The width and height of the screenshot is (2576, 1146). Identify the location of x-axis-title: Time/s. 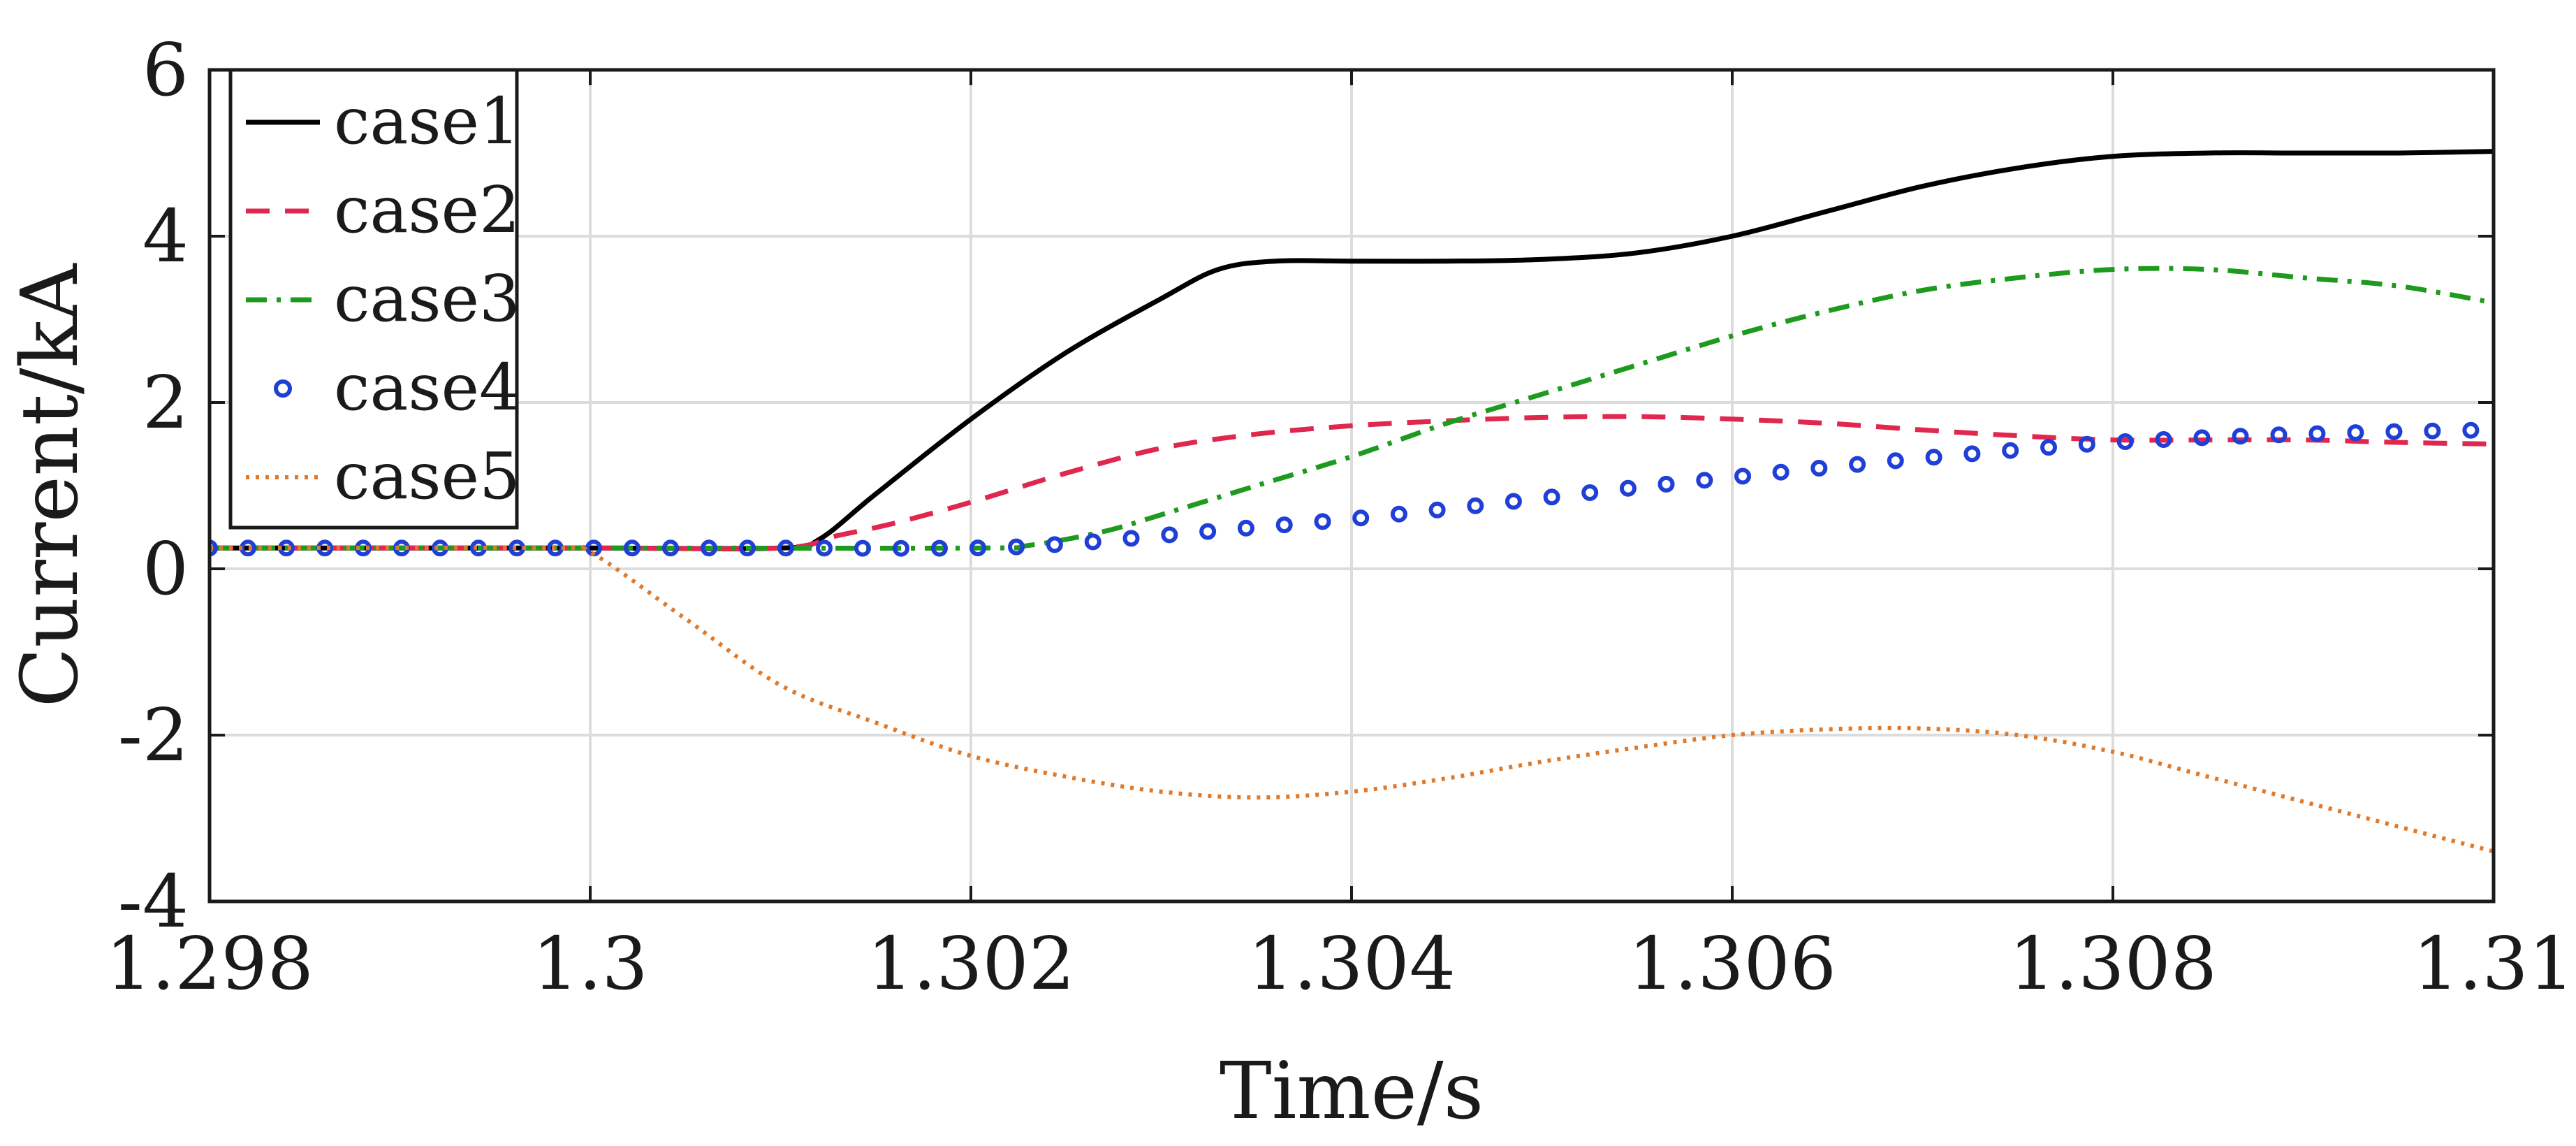
(1352, 1091).